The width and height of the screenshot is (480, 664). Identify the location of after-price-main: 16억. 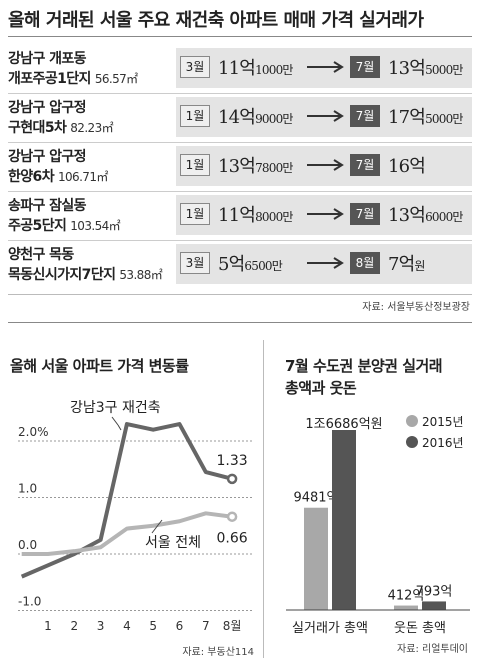
(407, 166).